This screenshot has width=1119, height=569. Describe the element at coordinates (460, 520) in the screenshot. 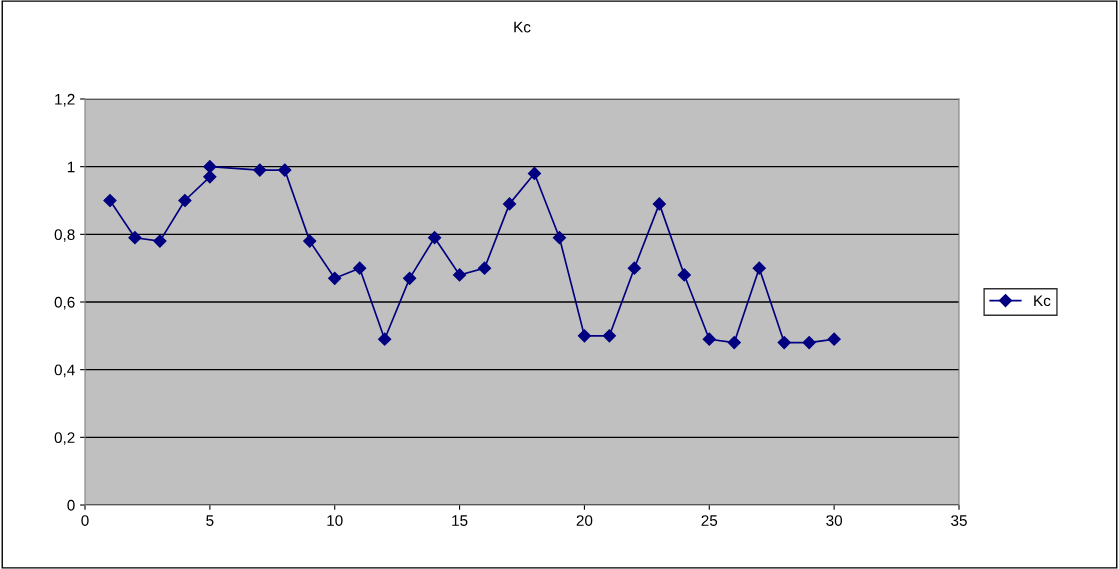

I see `x-tick-label: 15` at that location.